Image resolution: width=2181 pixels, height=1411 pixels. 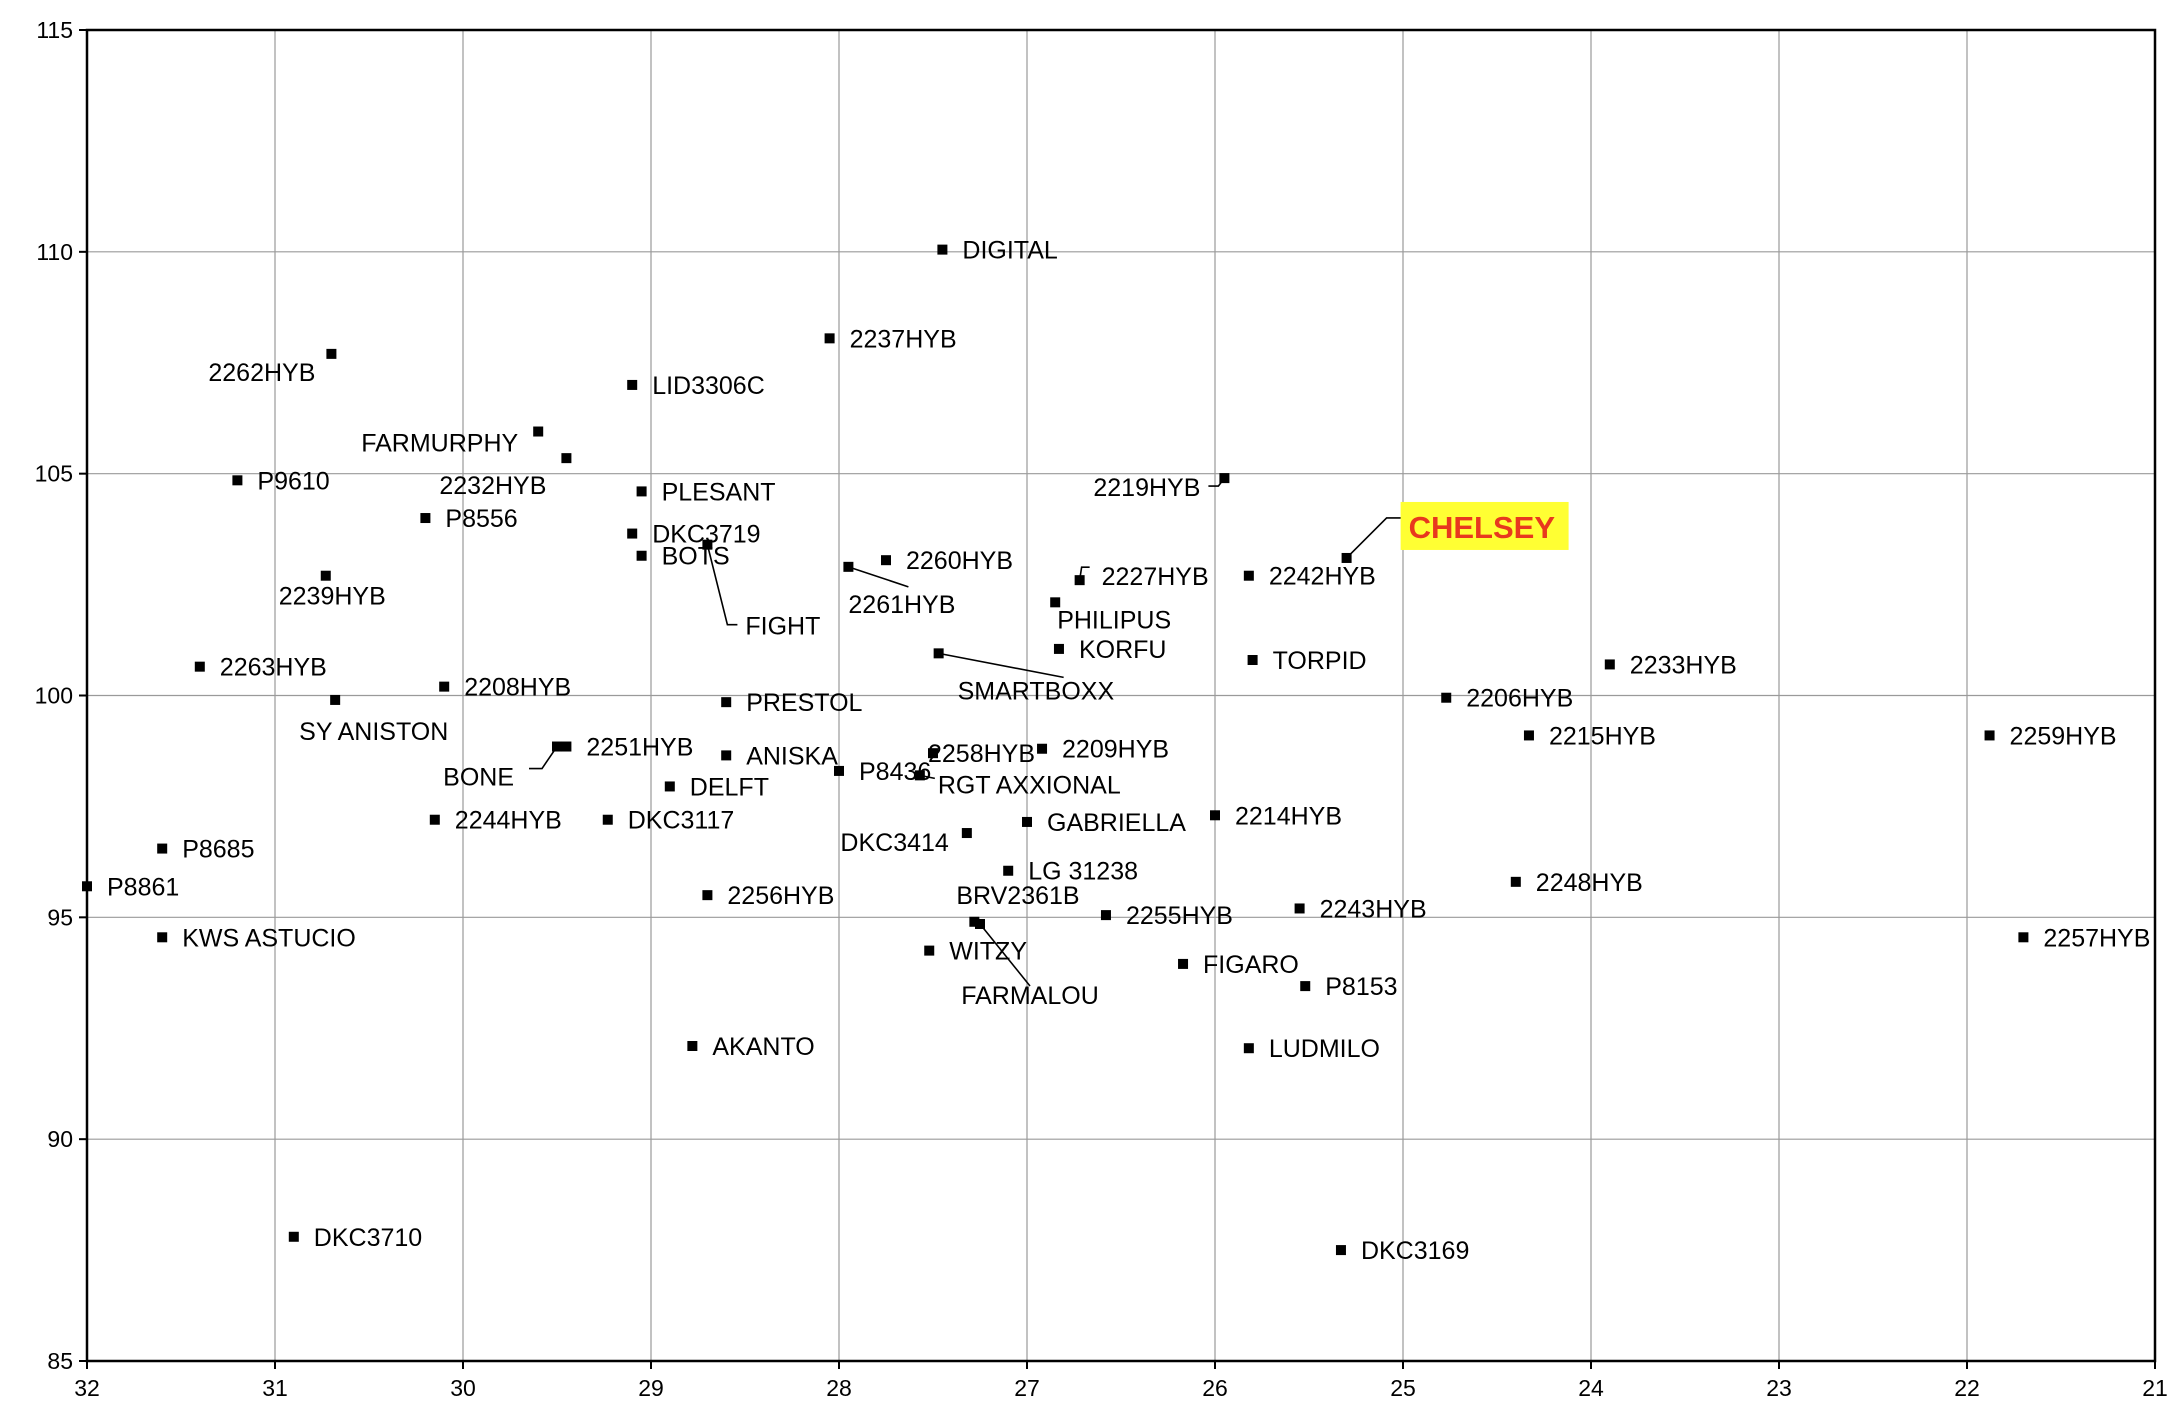 I want to click on point-2259hyb, so click(x=1989, y=735).